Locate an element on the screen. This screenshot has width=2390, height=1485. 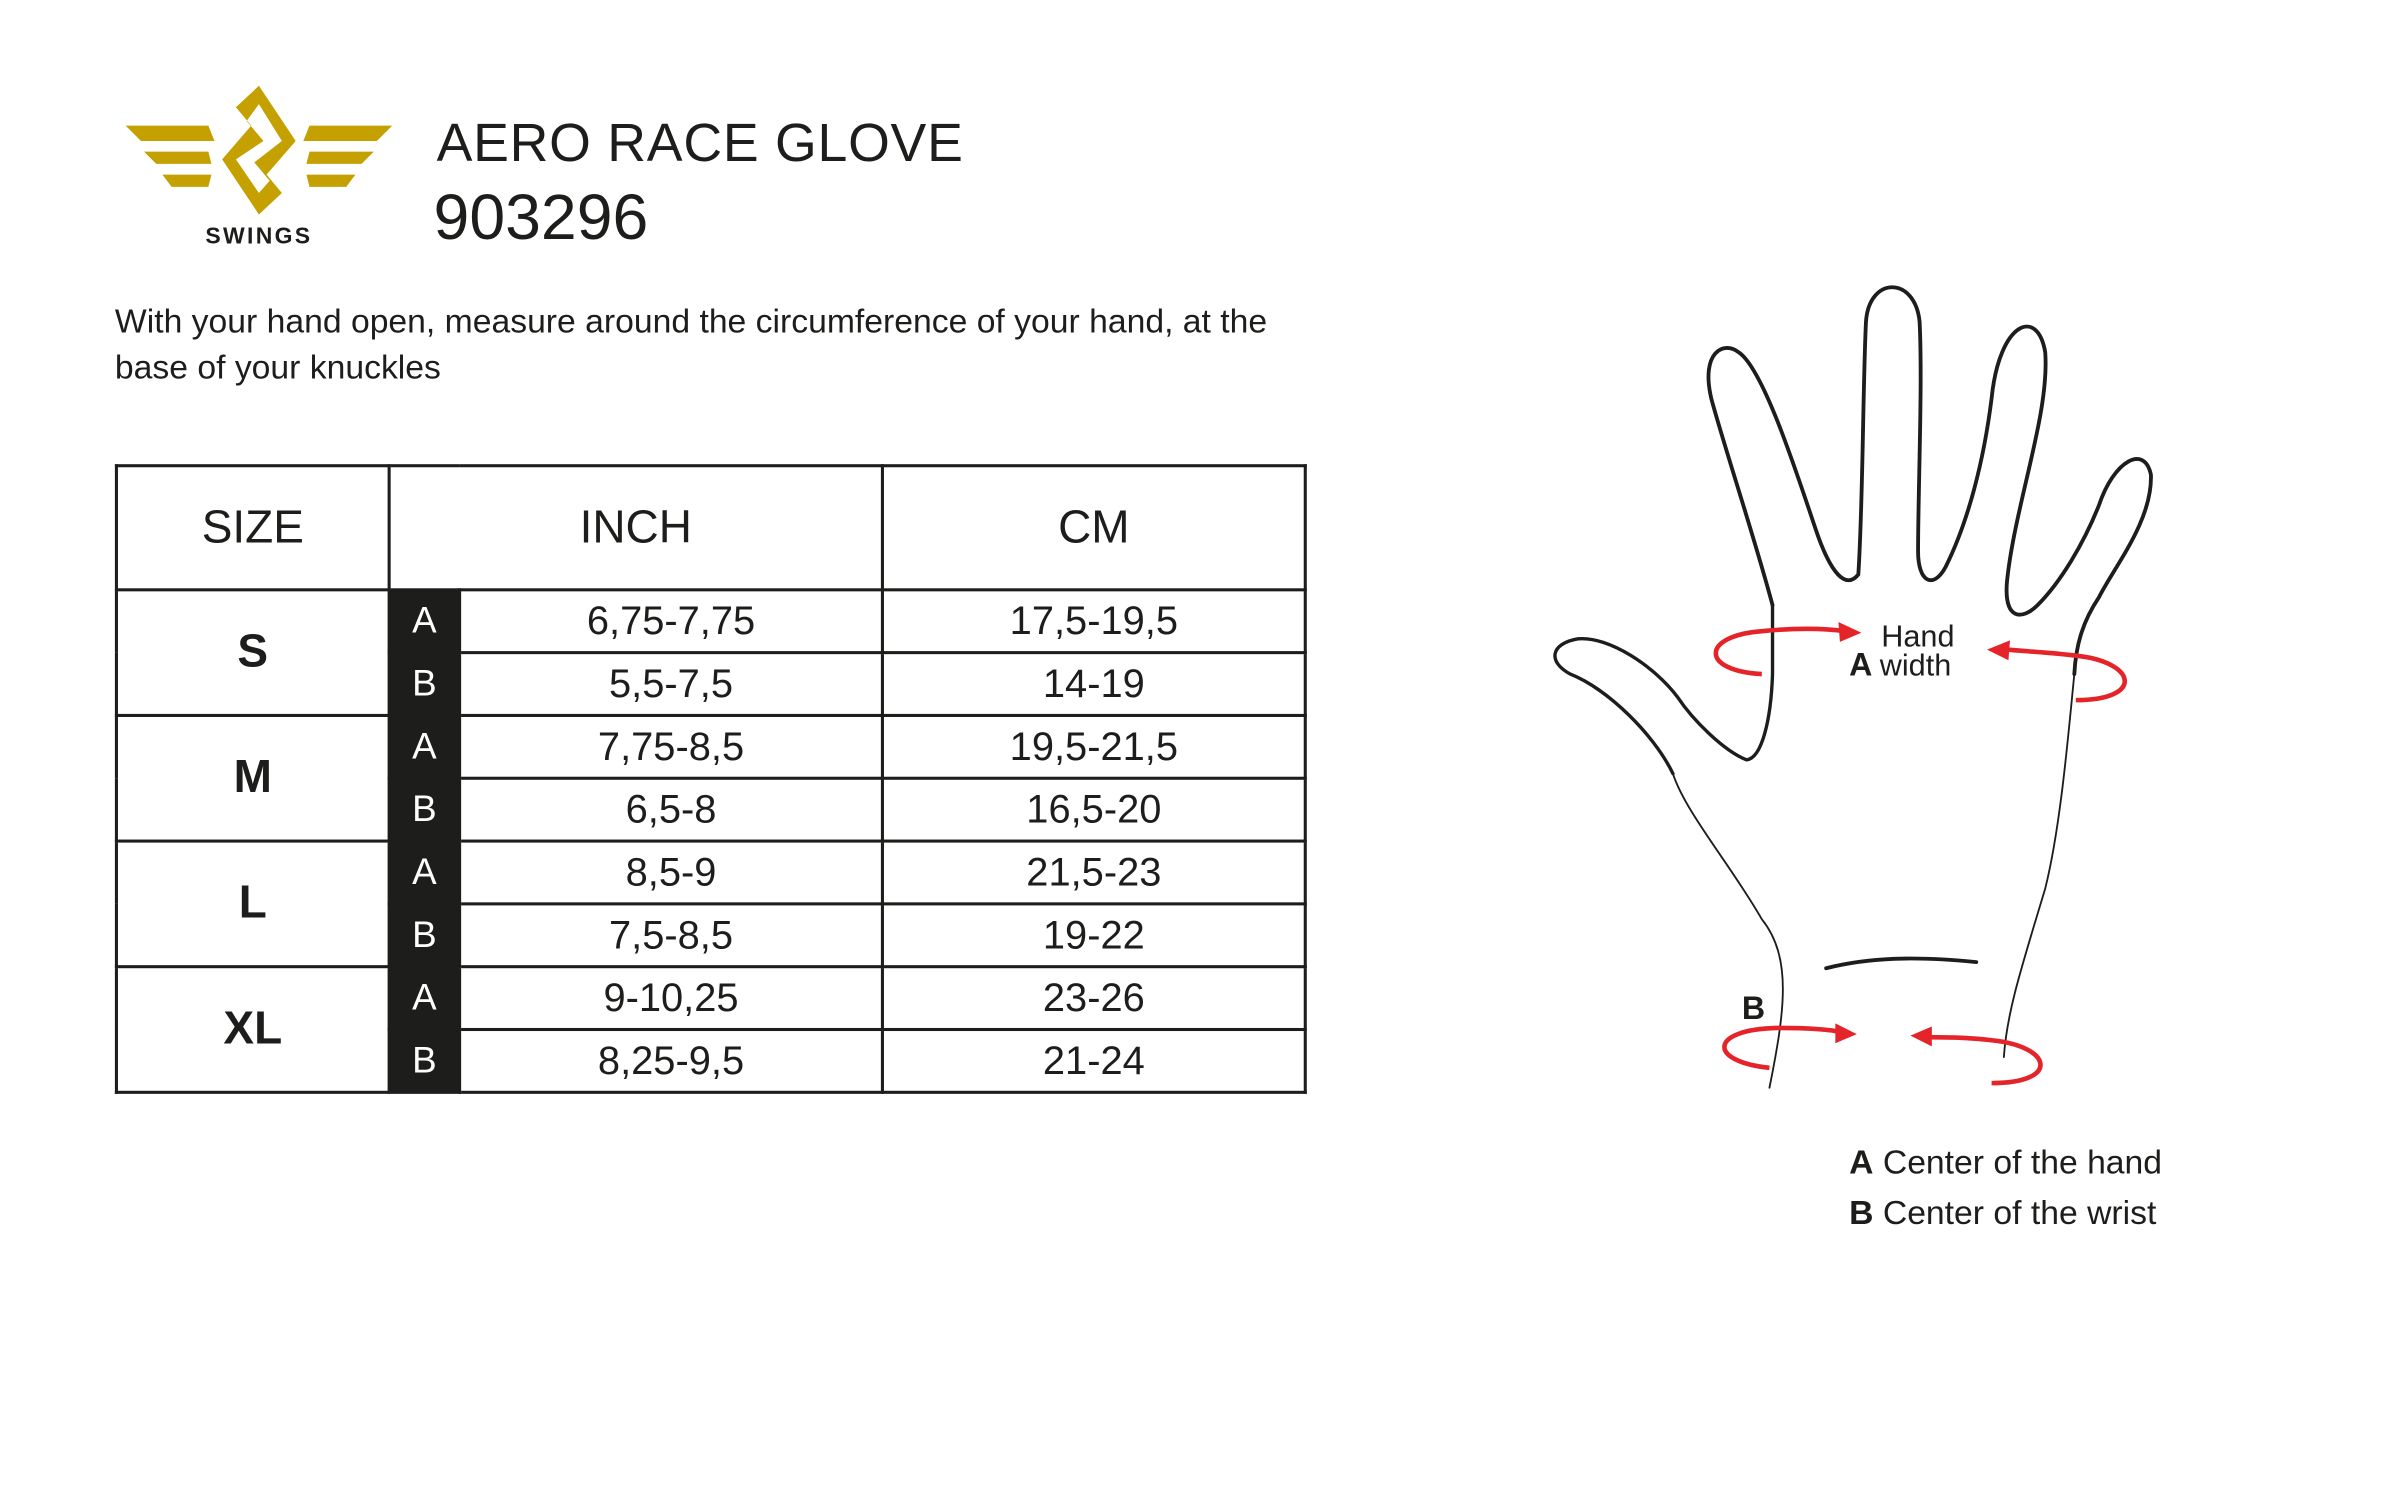
table-row: XL A 9-10,25 23-26 is located at coordinates (710, 1029).